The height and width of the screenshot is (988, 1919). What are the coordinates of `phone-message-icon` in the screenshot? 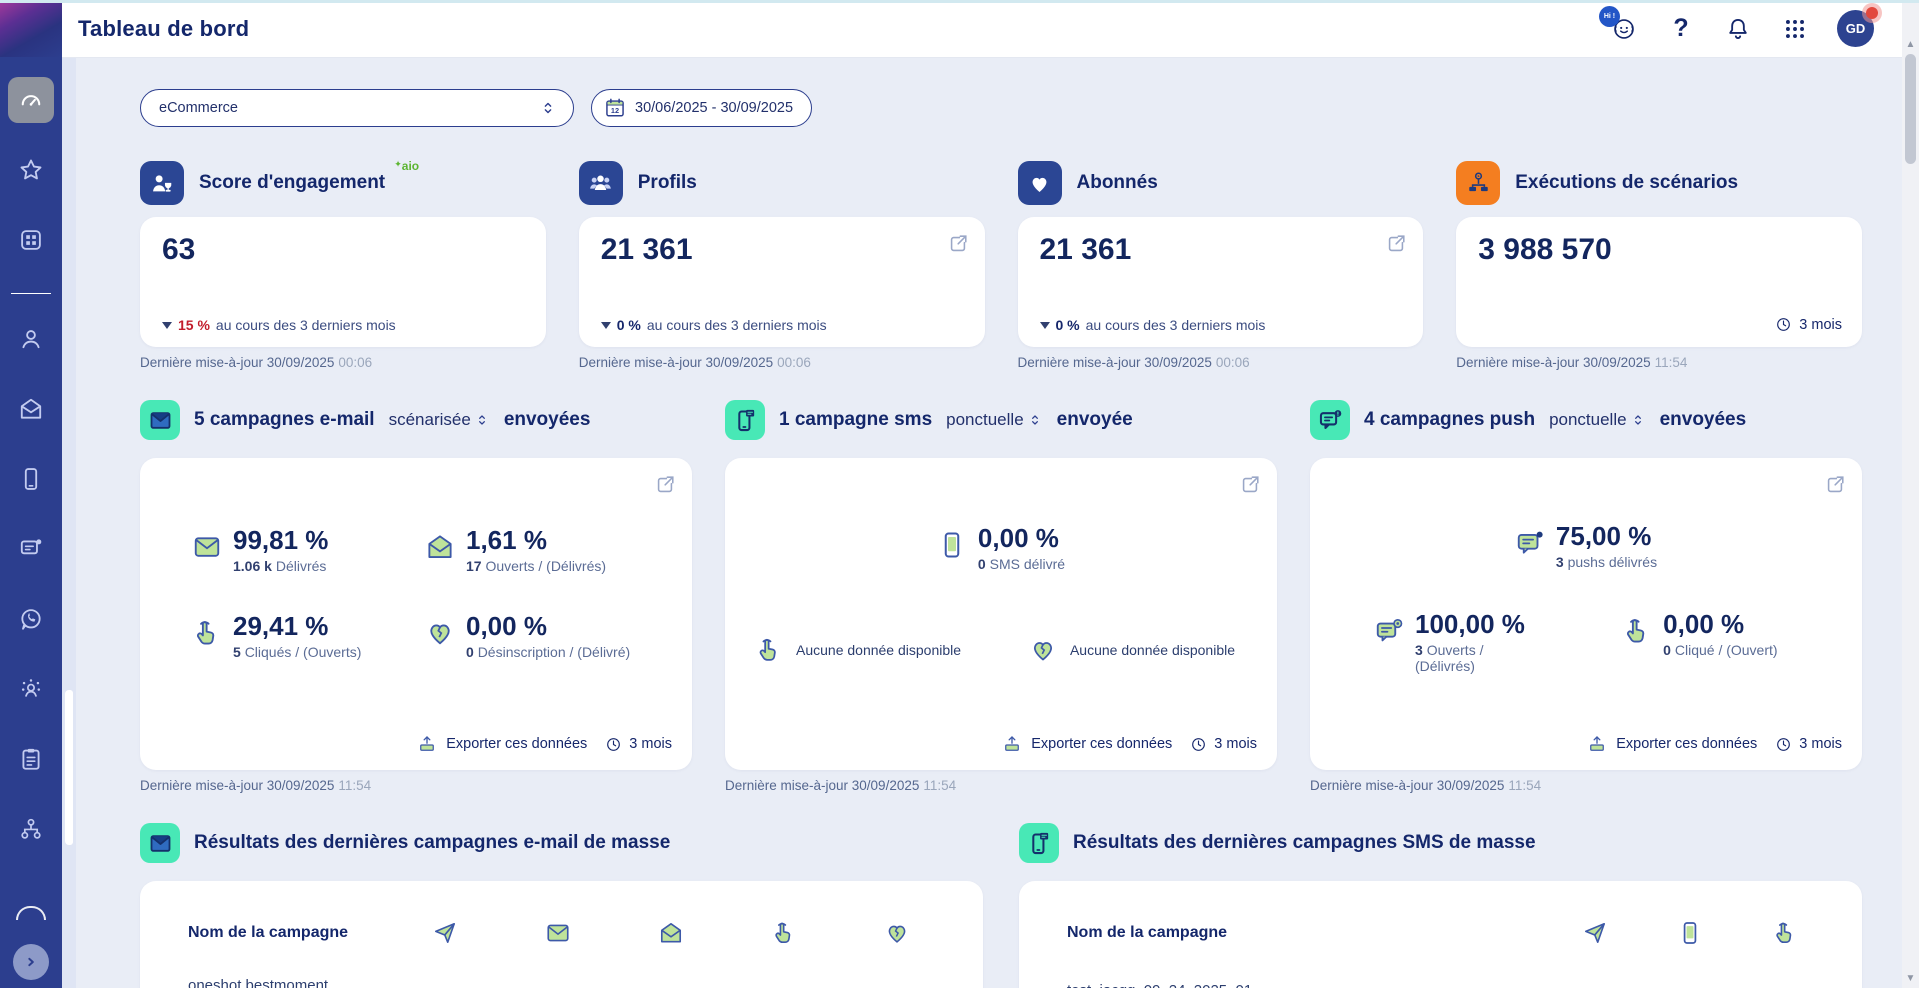 It's located at (745, 420).